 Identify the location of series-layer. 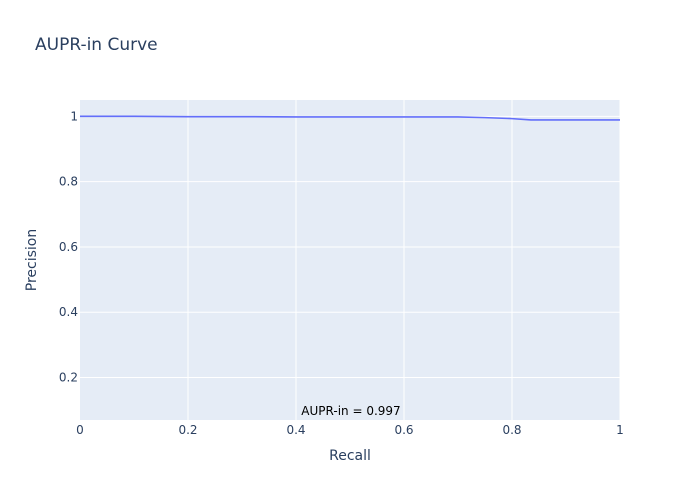
(350, 118).